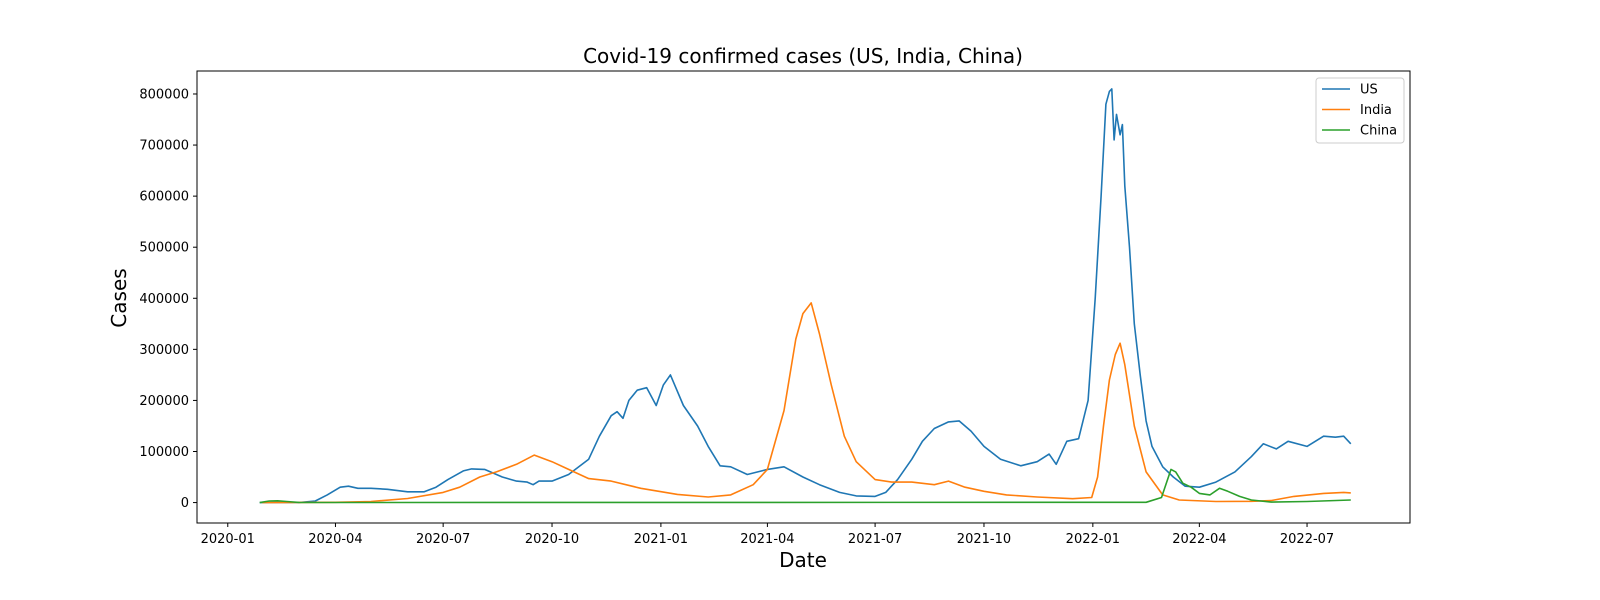 The image size is (1600, 600). What do you see at coordinates (661, 539) in the screenshot?
I see `x-tick-label: 2021-01` at bounding box center [661, 539].